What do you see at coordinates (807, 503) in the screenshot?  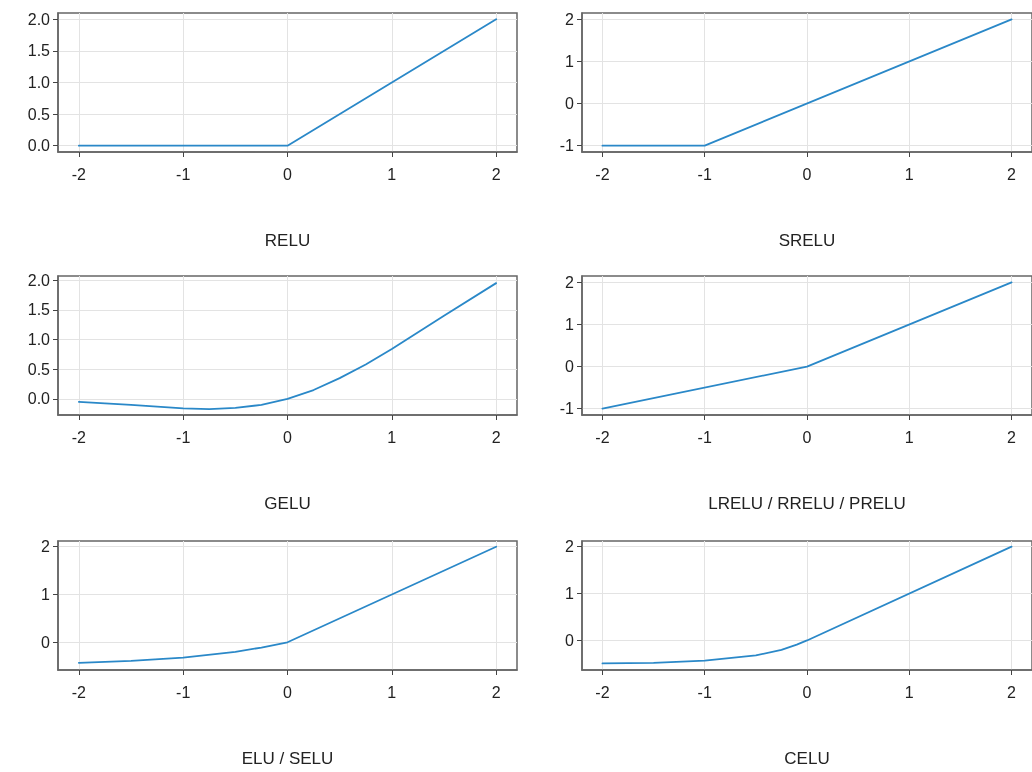 I see `x-axis-title: LRELU / RRELU / PRELU` at bounding box center [807, 503].